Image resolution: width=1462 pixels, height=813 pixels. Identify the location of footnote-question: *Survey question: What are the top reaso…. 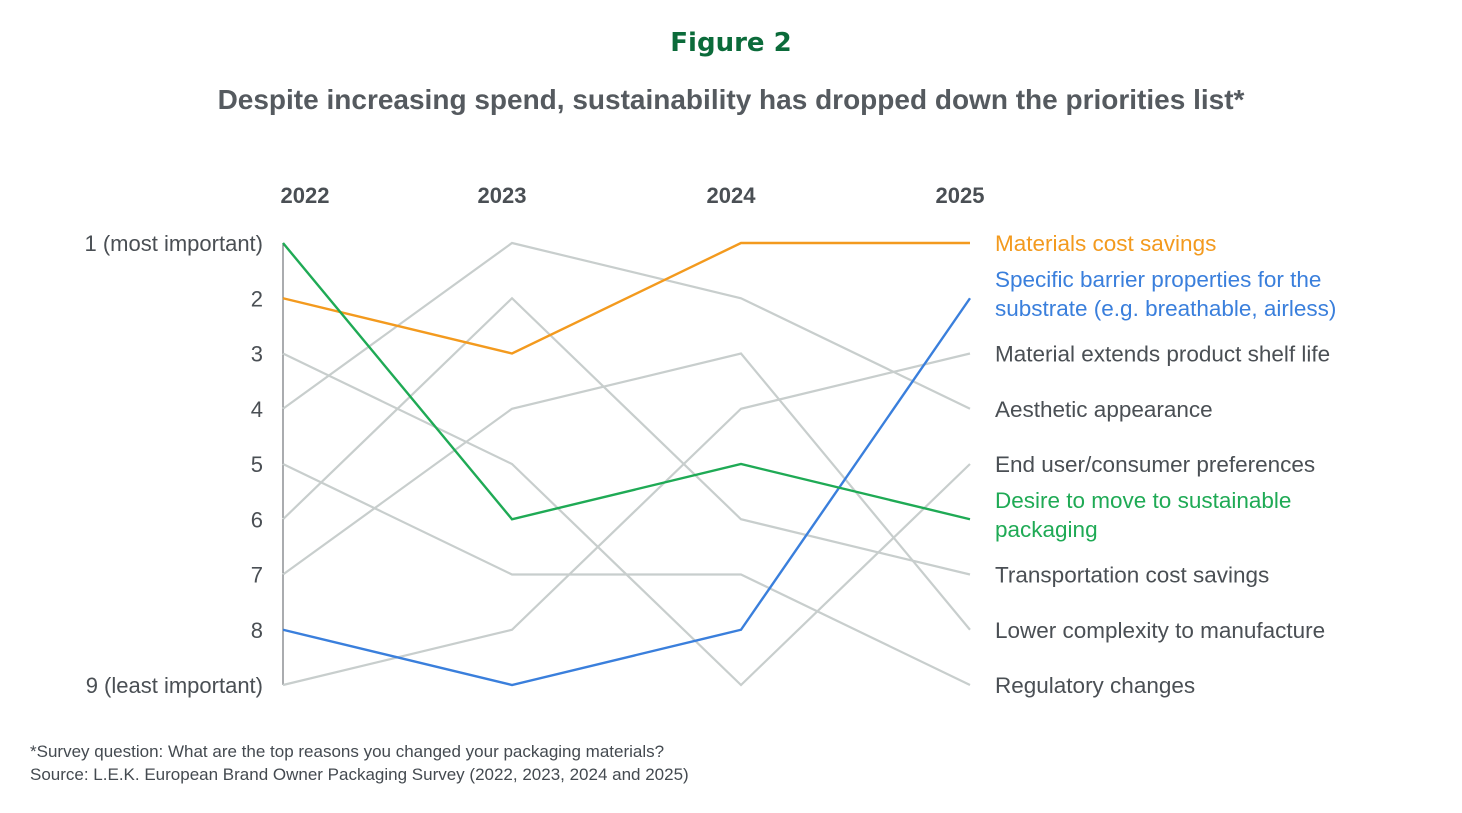
(347, 751).